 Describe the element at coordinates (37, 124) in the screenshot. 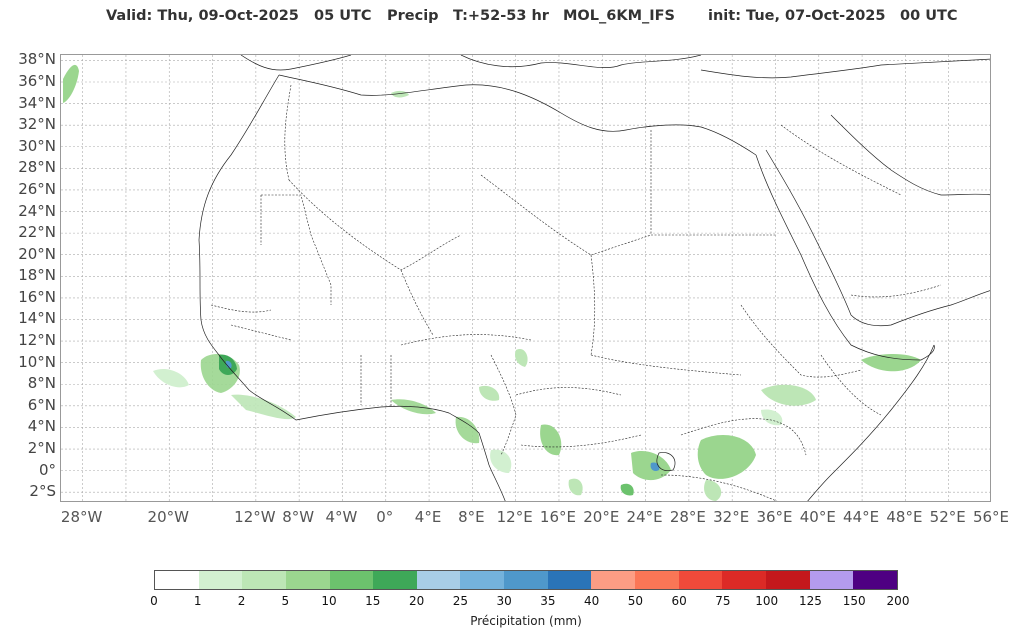

I see `latitude-label: 32°N` at that location.